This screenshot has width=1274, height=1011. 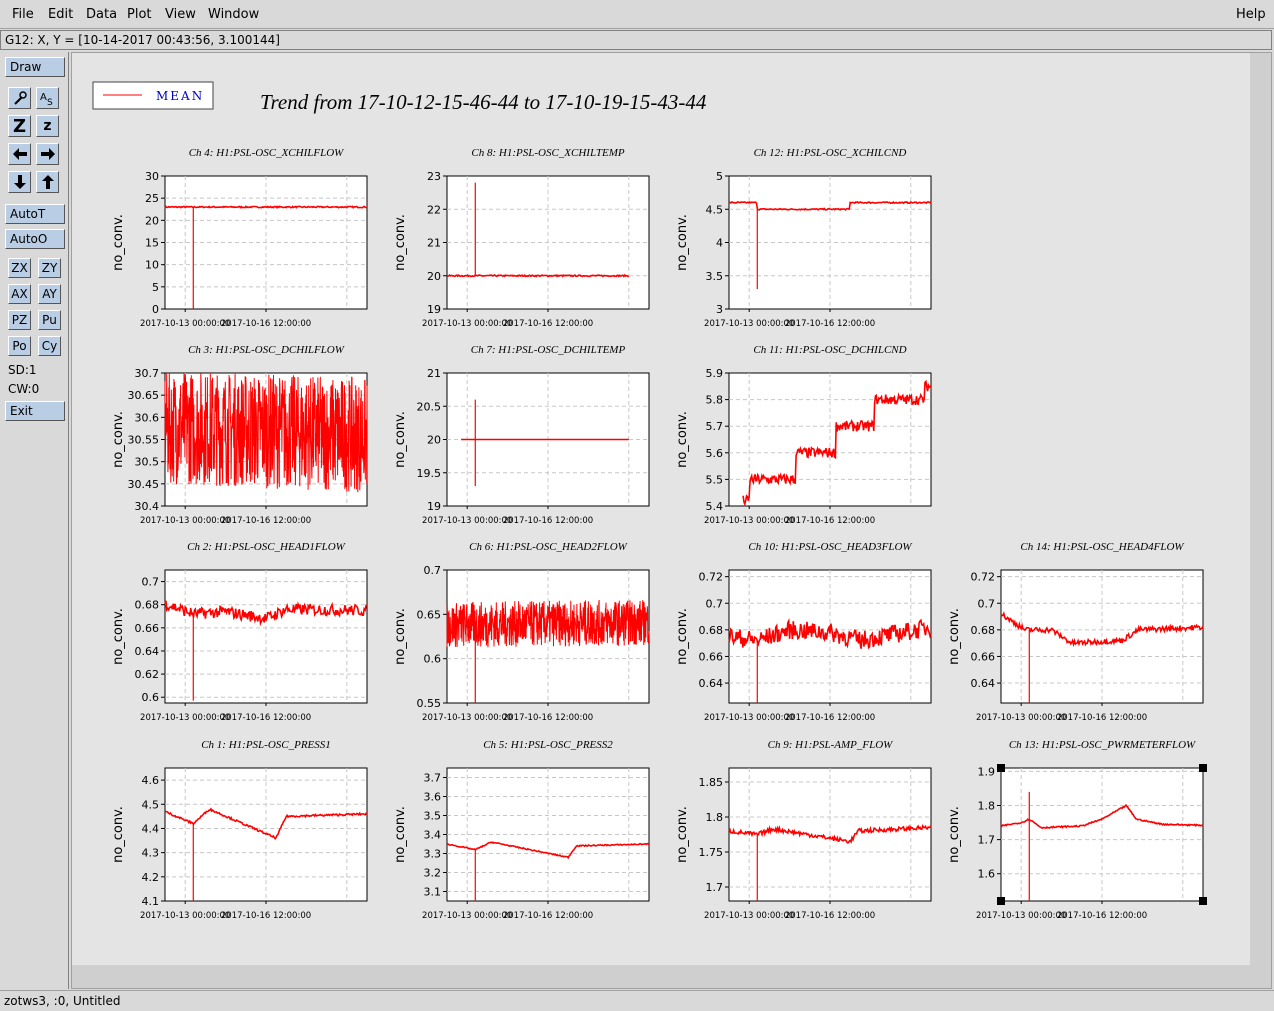 What do you see at coordinates (147, 506) in the screenshot?
I see `y-tick-label: 30.4` at bounding box center [147, 506].